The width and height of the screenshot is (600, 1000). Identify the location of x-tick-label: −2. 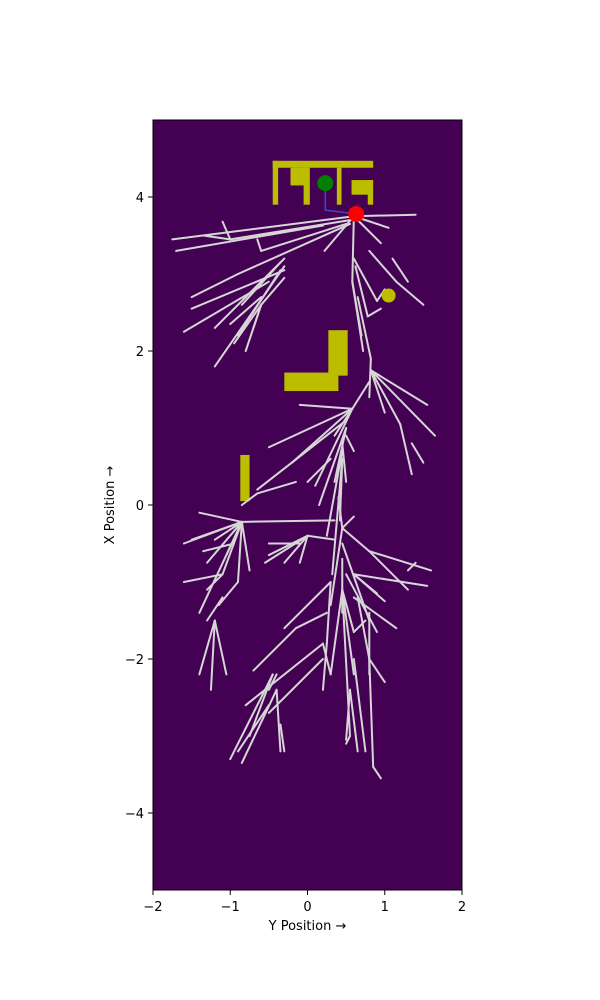
(152, 907).